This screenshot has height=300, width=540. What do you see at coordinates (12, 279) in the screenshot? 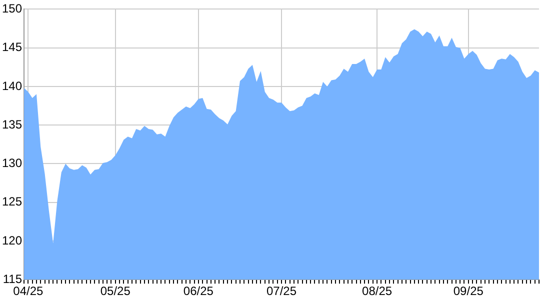
I see `y-tick-label: 115` at bounding box center [12, 279].